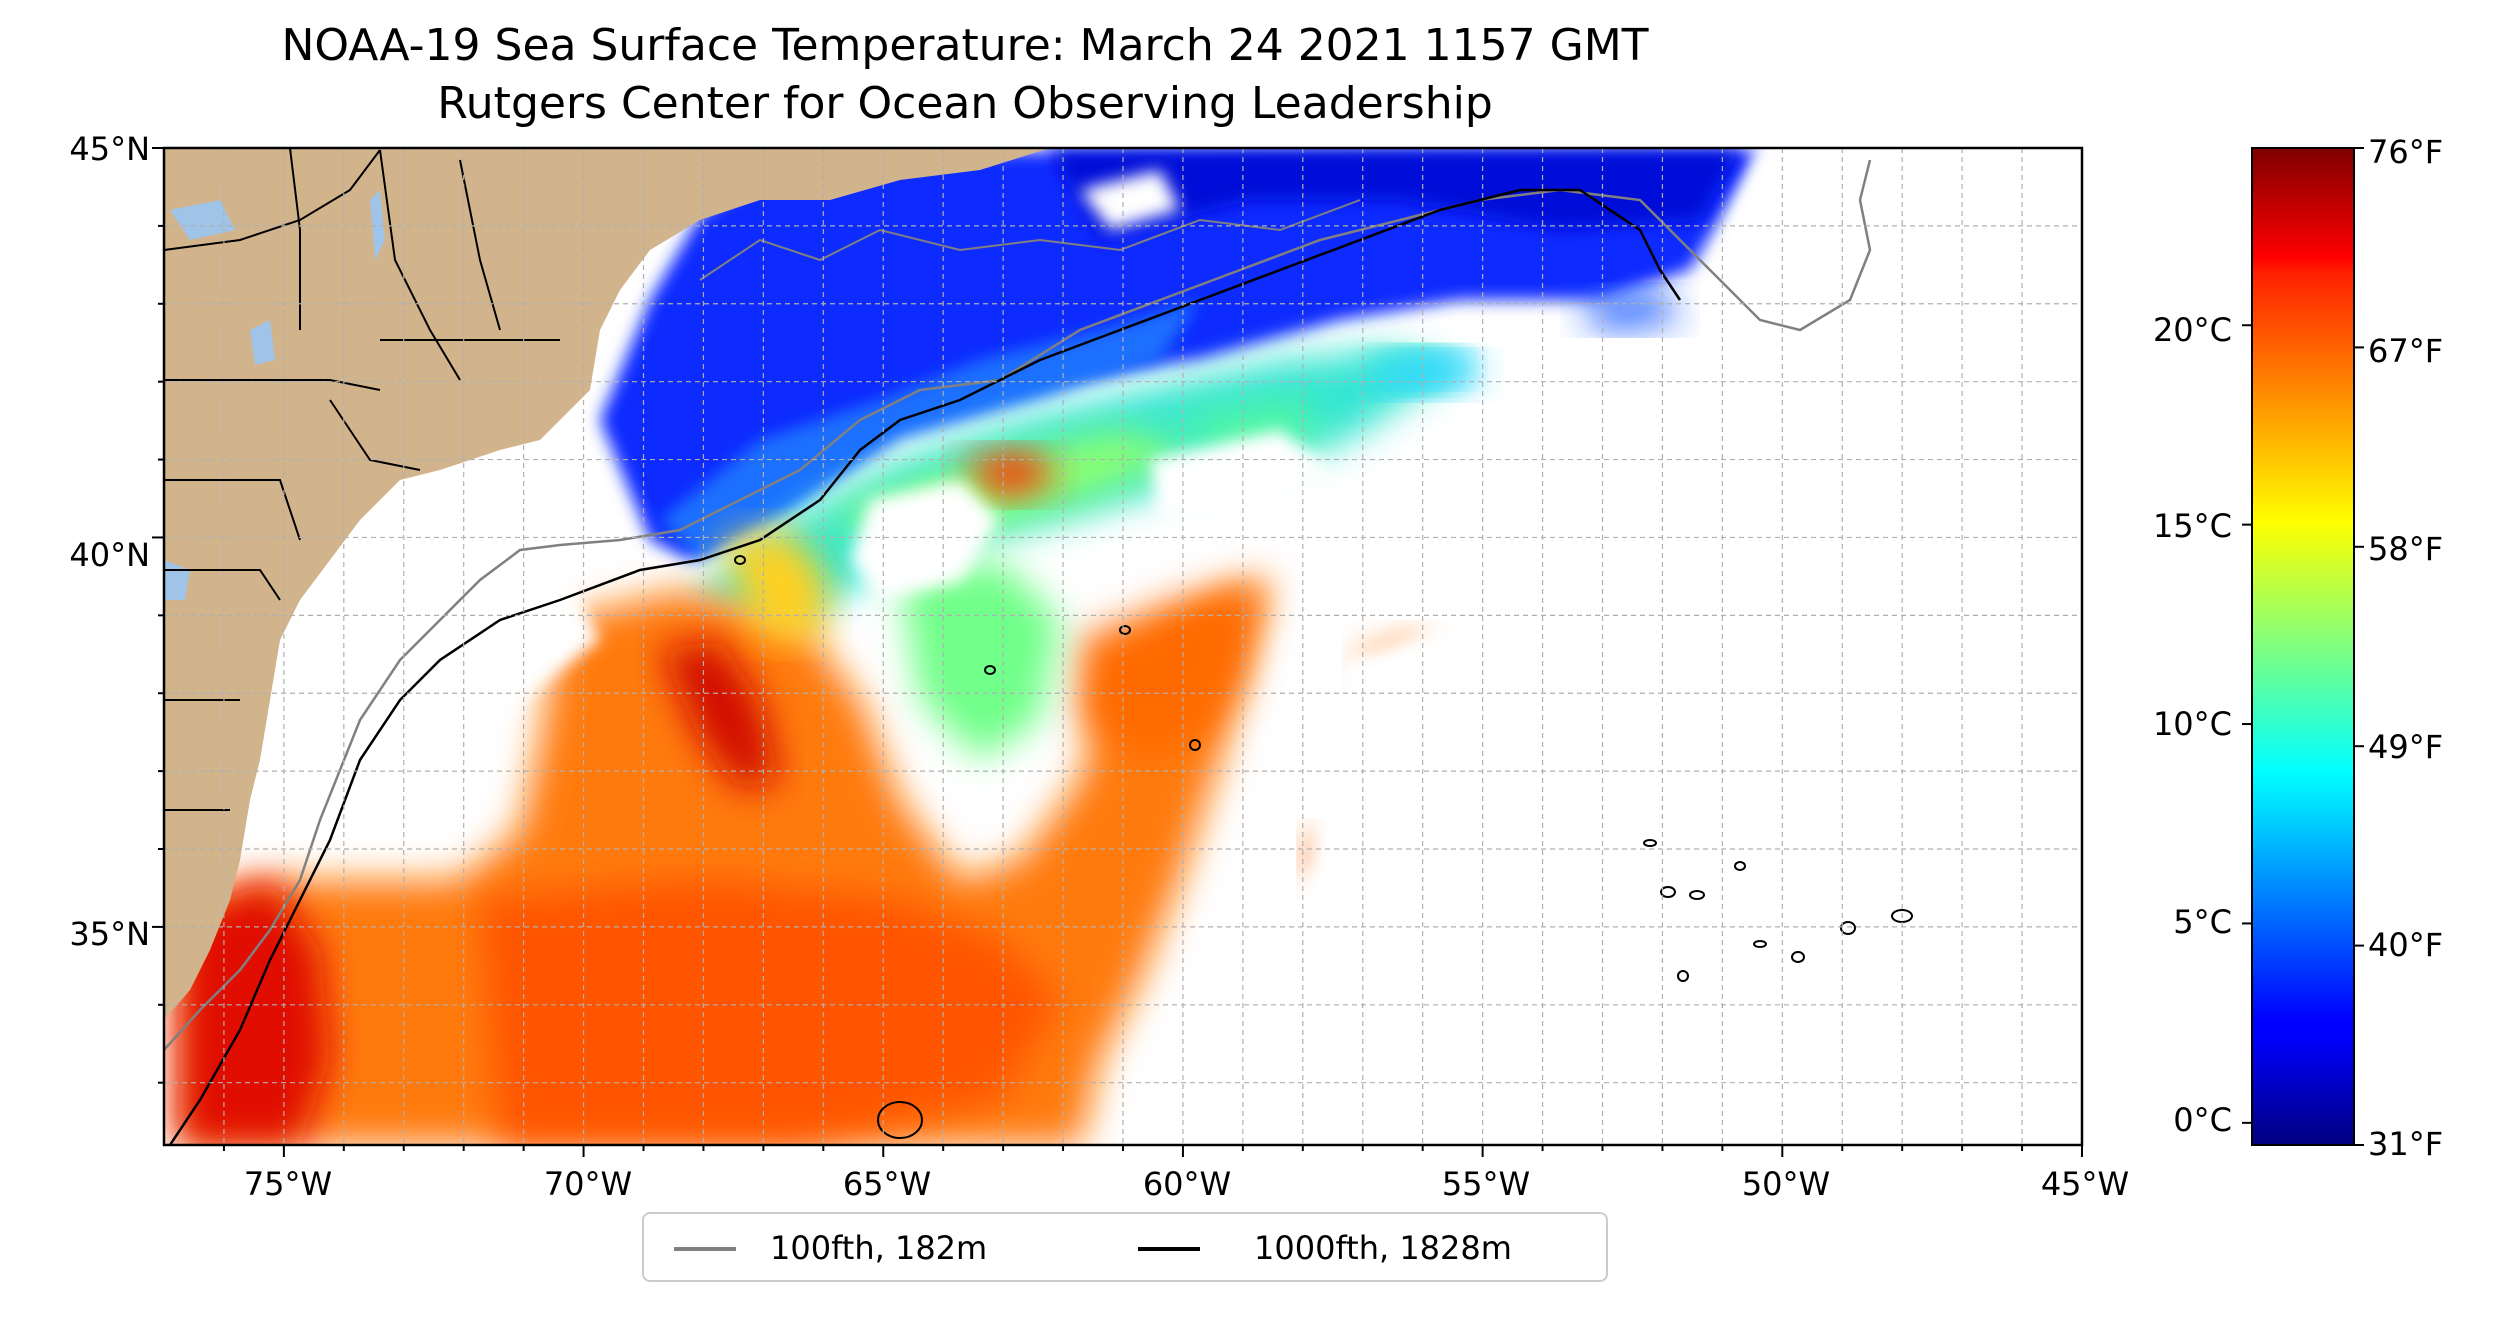  What do you see at coordinates (2406, 1144) in the screenshot?
I see `colorbar-fahrenheit-label: 31°F` at bounding box center [2406, 1144].